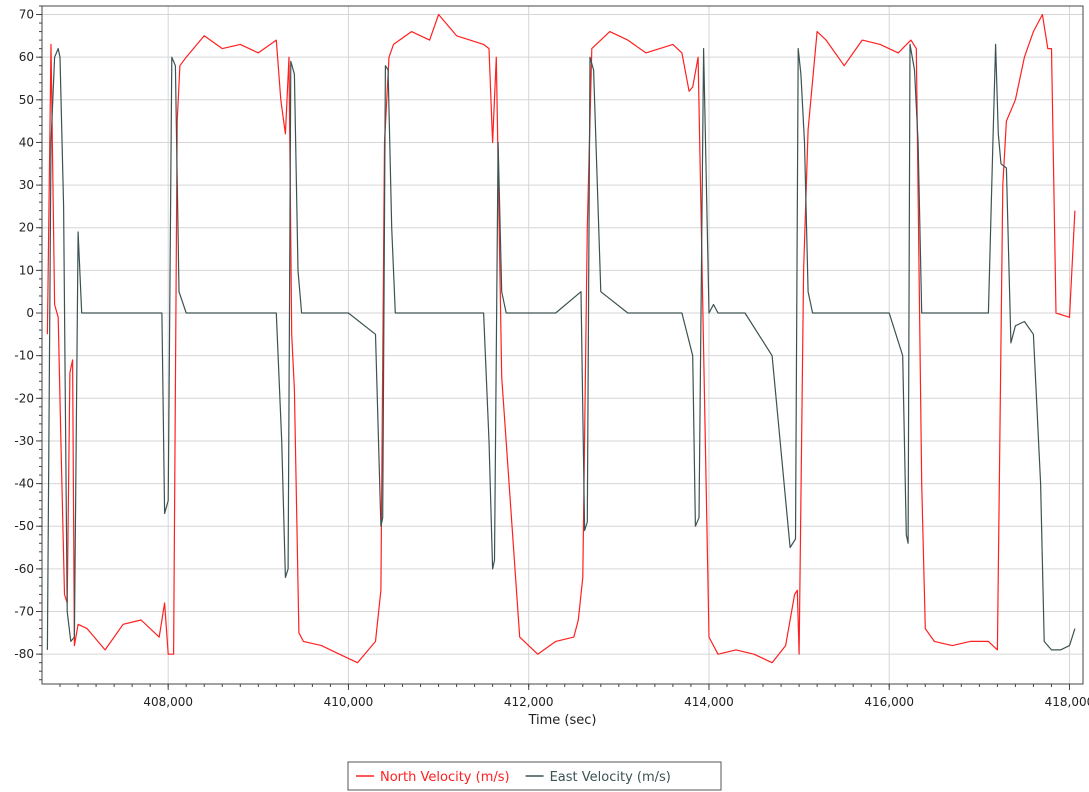 The image size is (1089, 792). What do you see at coordinates (28, 343) in the screenshot?
I see `y-axis: 70 60 50 40 30 20 10 0 -10 -20 -30 -40 -50 -60 -70 -80` at bounding box center [28, 343].